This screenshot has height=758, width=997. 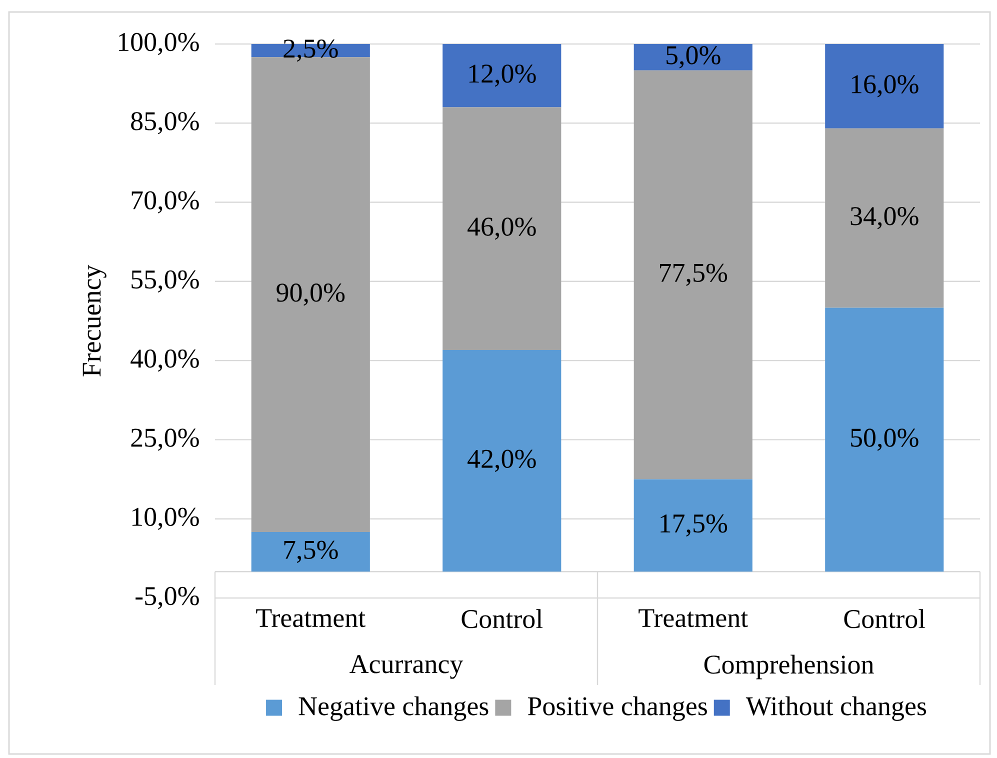 What do you see at coordinates (310, 295) in the screenshot?
I see `data-label: 90,0%` at bounding box center [310, 295].